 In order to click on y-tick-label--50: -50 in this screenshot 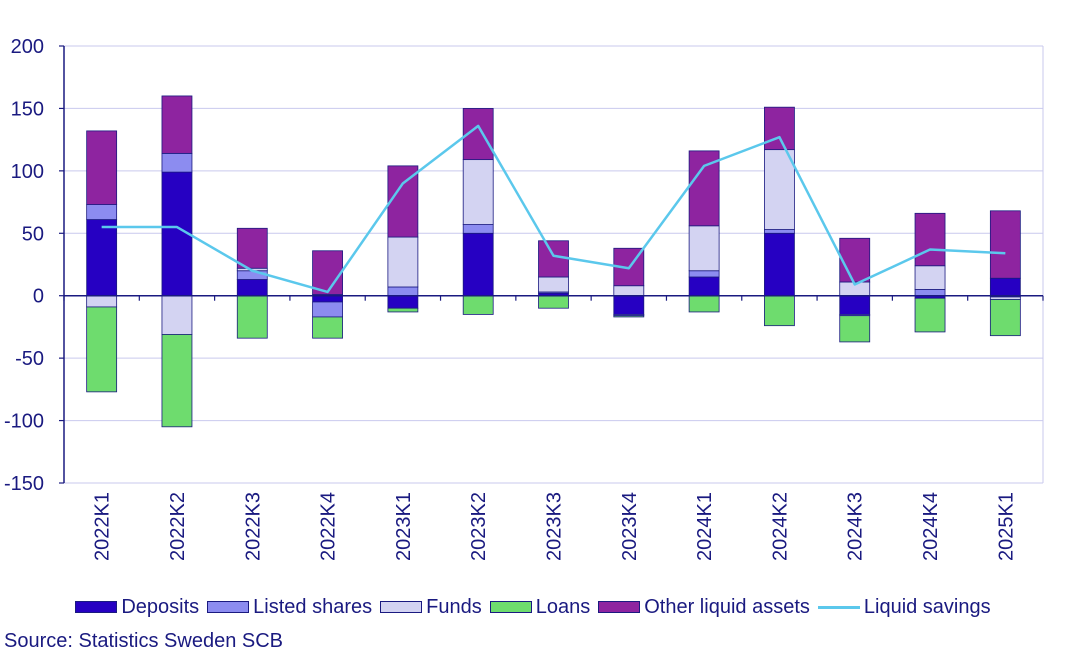, I will do `click(29, 359)`.